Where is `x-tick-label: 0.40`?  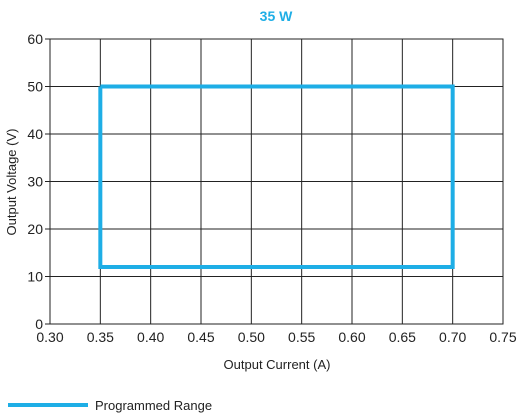
x-tick-label: 0.40 is located at coordinates (150, 337).